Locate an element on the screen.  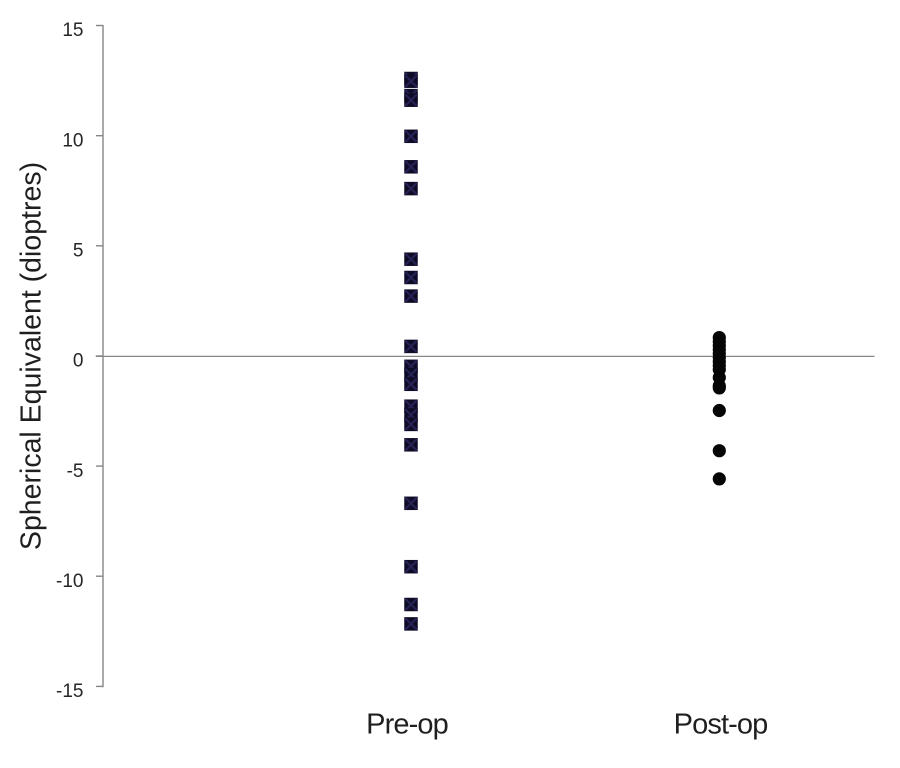
svg-text: 5 is located at coordinates (78, 251).